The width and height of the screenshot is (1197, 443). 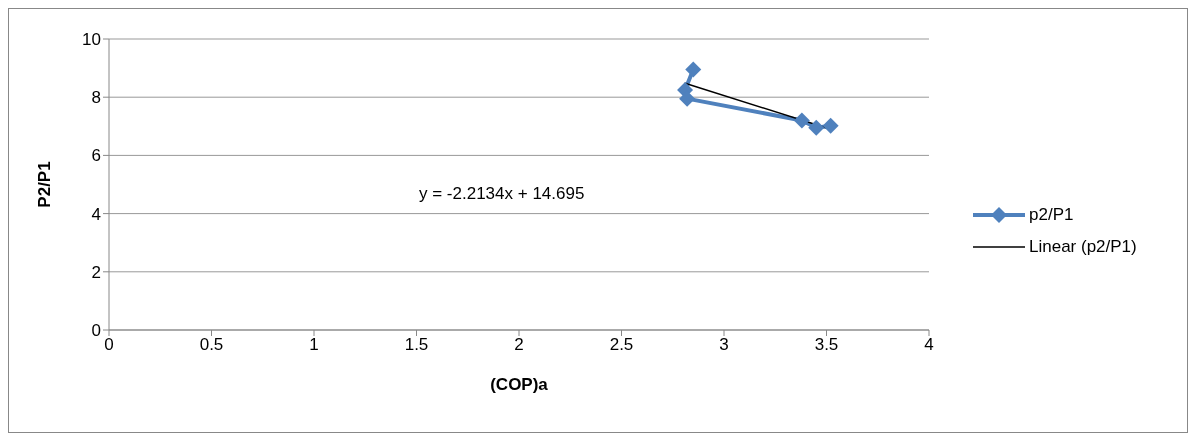 What do you see at coordinates (96, 331) in the screenshot?
I see `y-tick-label: 0` at bounding box center [96, 331].